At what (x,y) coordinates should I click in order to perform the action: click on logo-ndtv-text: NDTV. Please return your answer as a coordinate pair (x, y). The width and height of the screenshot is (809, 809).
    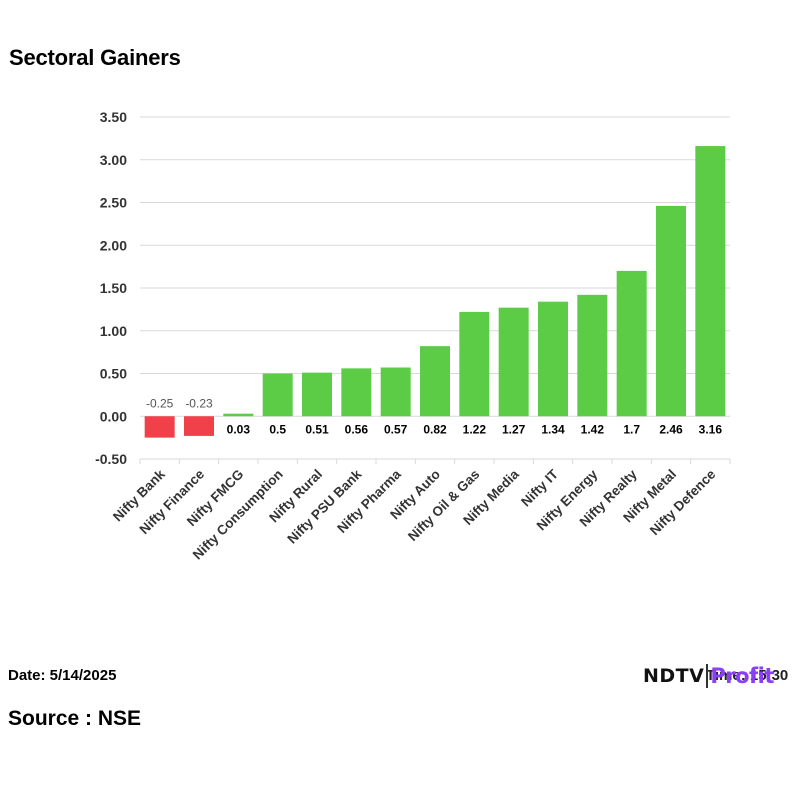
    Looking at the image, I should click on (674, 676).